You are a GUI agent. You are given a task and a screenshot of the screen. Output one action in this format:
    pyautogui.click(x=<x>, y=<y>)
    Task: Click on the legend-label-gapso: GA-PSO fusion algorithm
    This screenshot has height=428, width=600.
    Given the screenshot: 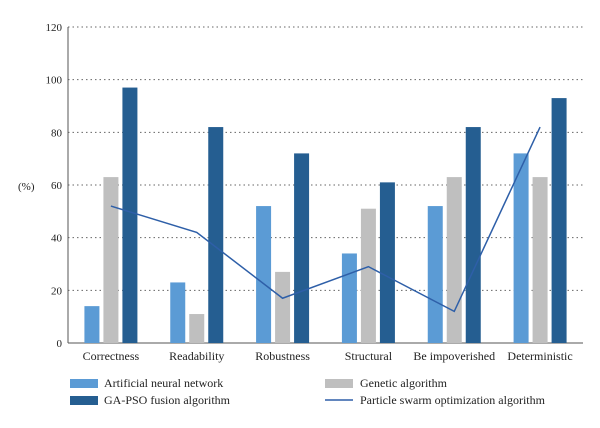 What is the action you would take?
    pyautogui.click(x=167, y=400)
    